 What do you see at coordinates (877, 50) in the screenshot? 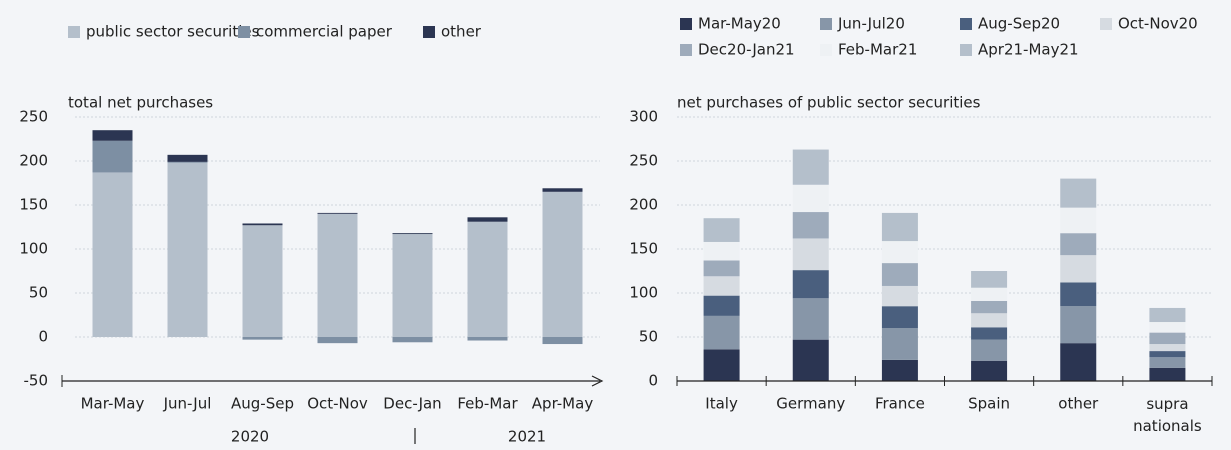
I see `legend-label: Feb-Mar21` at bounding box center [877, 50].